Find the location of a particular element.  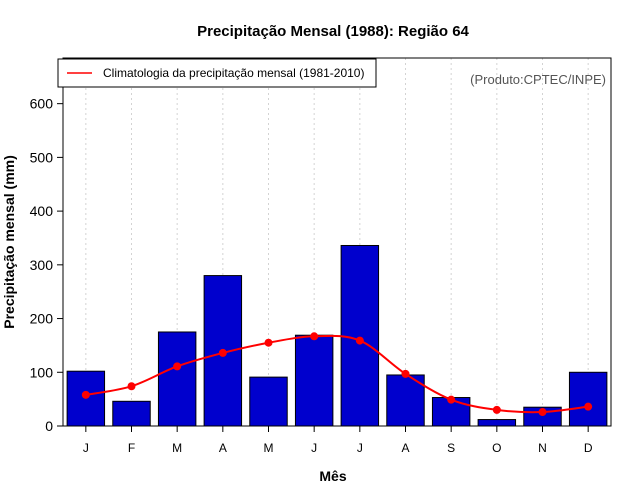

x-tick-label: N is located at coordinates (542, 448).